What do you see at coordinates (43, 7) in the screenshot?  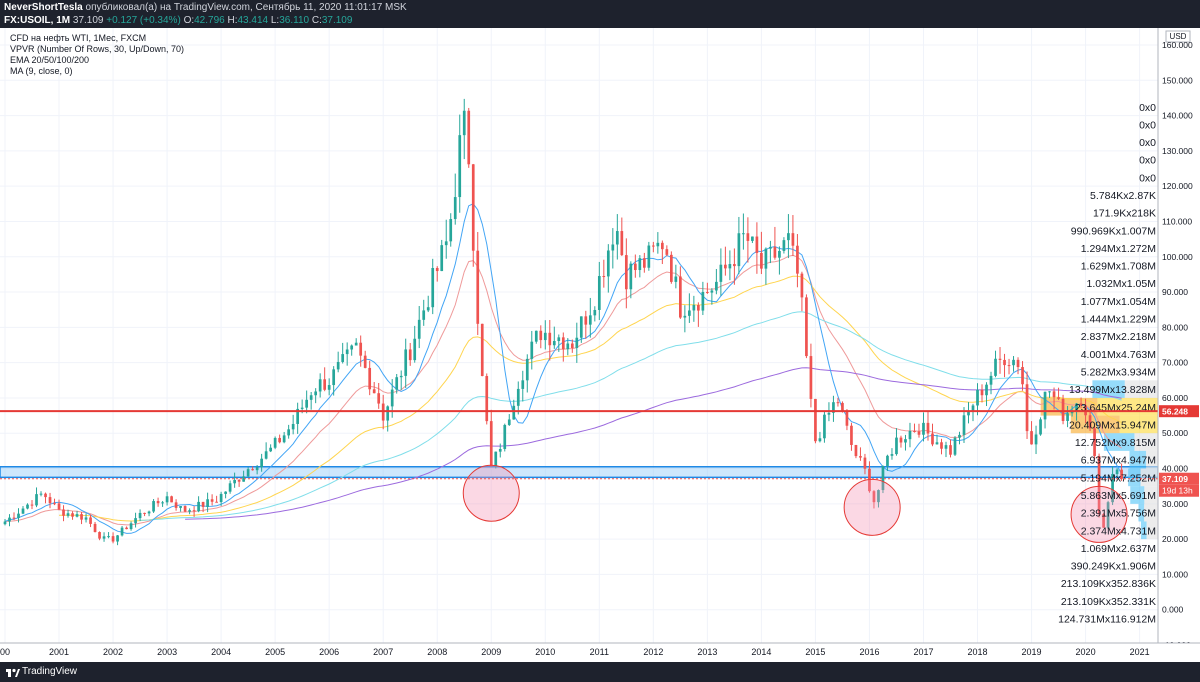 I see `author-name: NeverShortTesla` at bounding box center [43, 7].